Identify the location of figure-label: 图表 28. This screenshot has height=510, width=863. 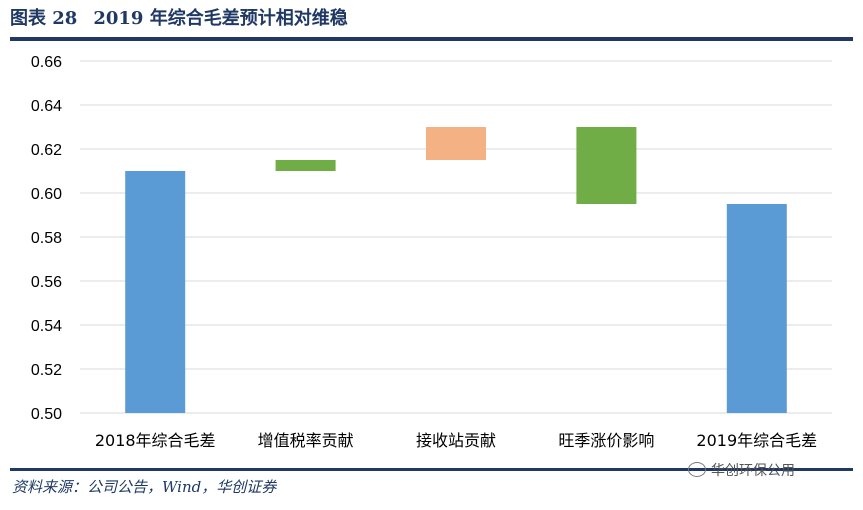
(44, 18).